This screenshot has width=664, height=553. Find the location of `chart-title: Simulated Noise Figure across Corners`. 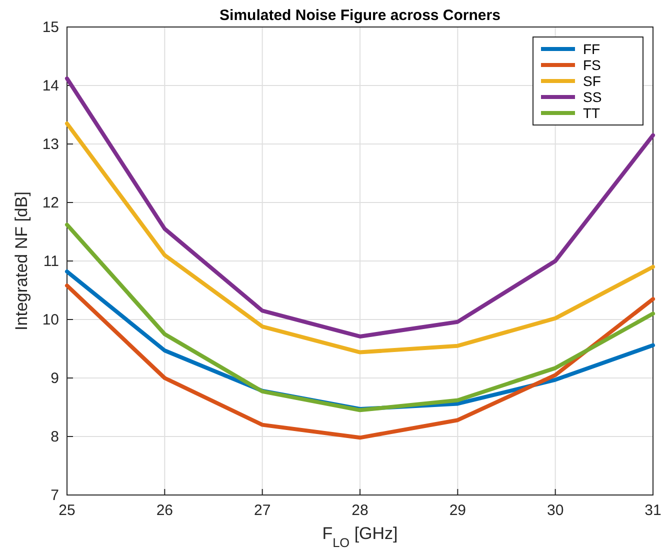

chart-title: Simulated Noise Figure across Corners is located at coordinates (360, 15).